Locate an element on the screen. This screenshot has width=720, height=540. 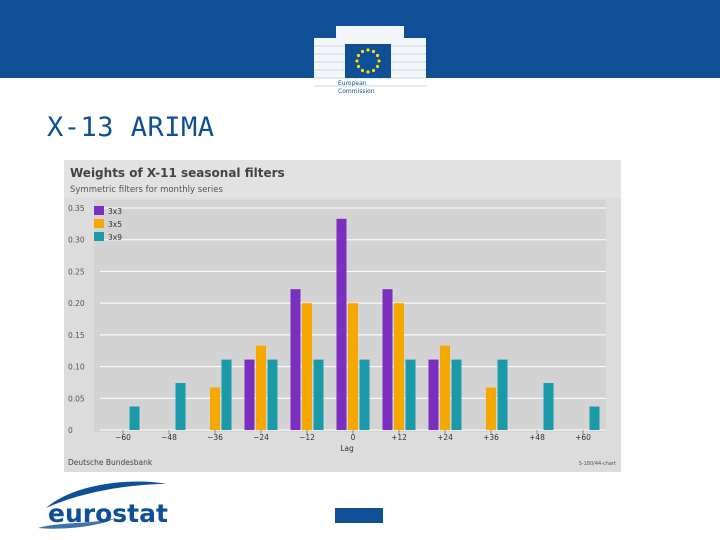
x-tick-label: −12 is located at coordinates (307, 437).